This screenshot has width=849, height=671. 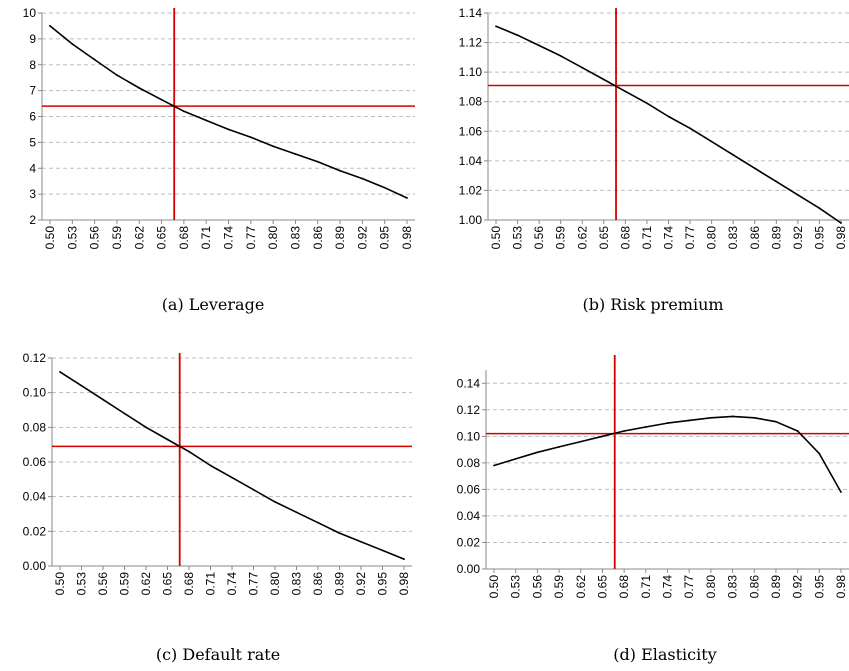 I want to click on y-tick-label: 6, so click(x=32, y=117).